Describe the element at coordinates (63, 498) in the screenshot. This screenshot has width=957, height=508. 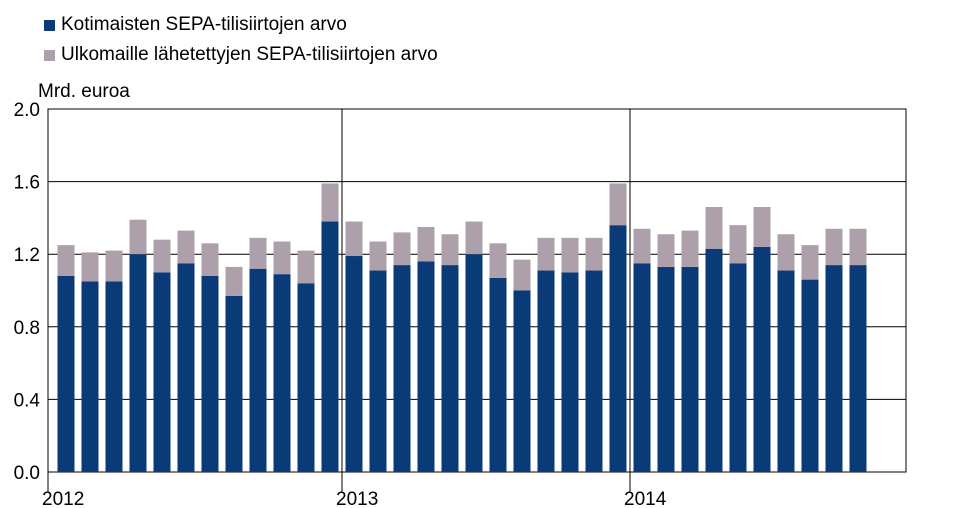
I see `x-year-label: 2012` at that location.